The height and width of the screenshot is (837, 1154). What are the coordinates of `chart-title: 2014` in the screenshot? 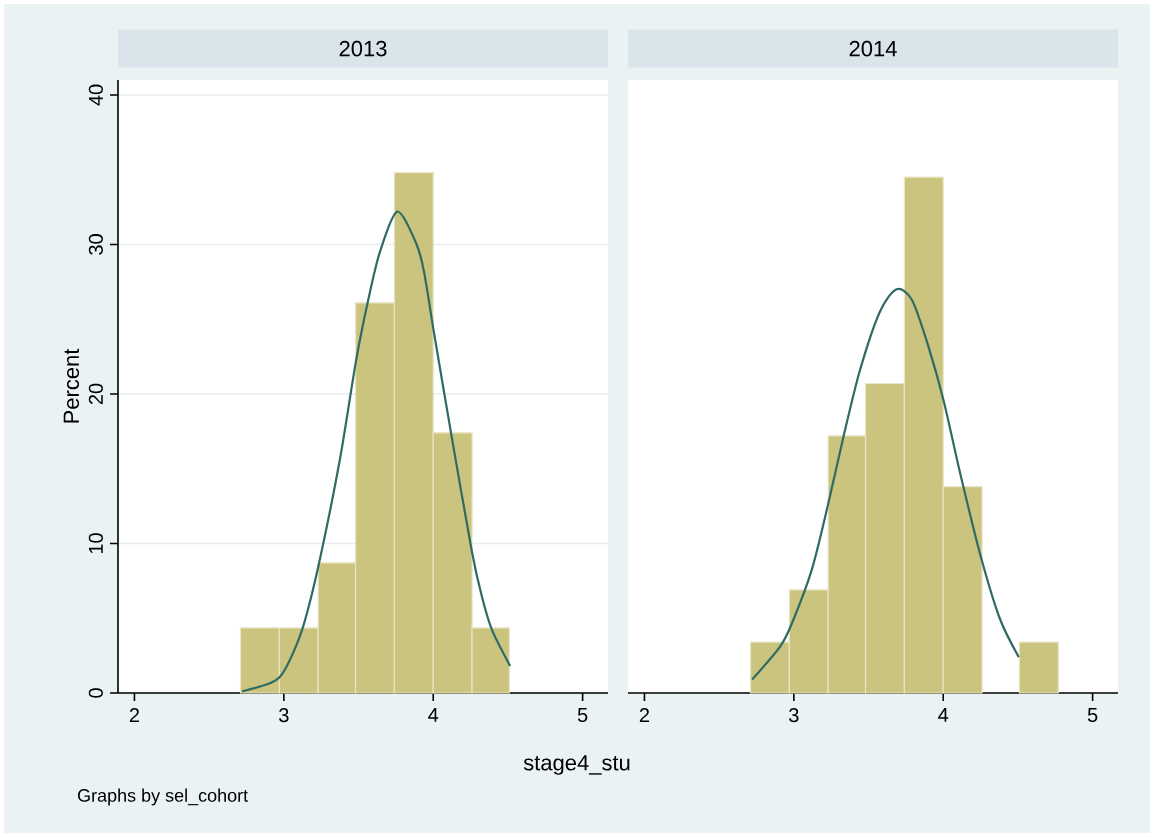 It's located at (873, 48).